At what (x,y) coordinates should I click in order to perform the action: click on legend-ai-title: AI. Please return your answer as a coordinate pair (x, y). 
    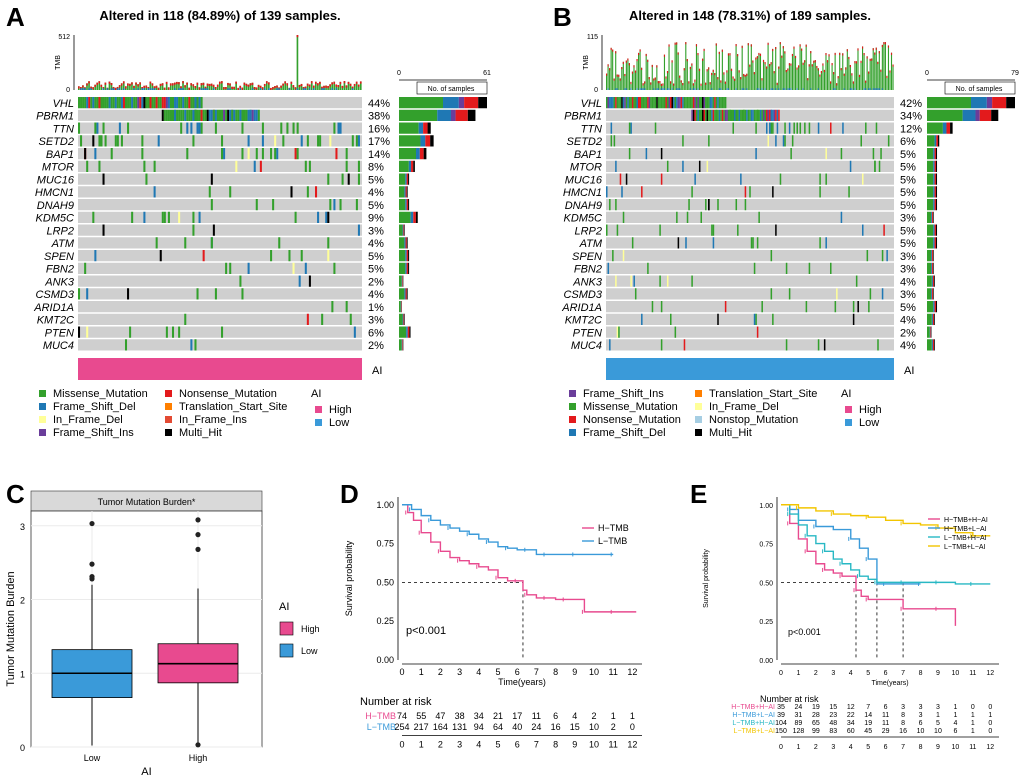
    Looking at the image, I should click on (846, 394).